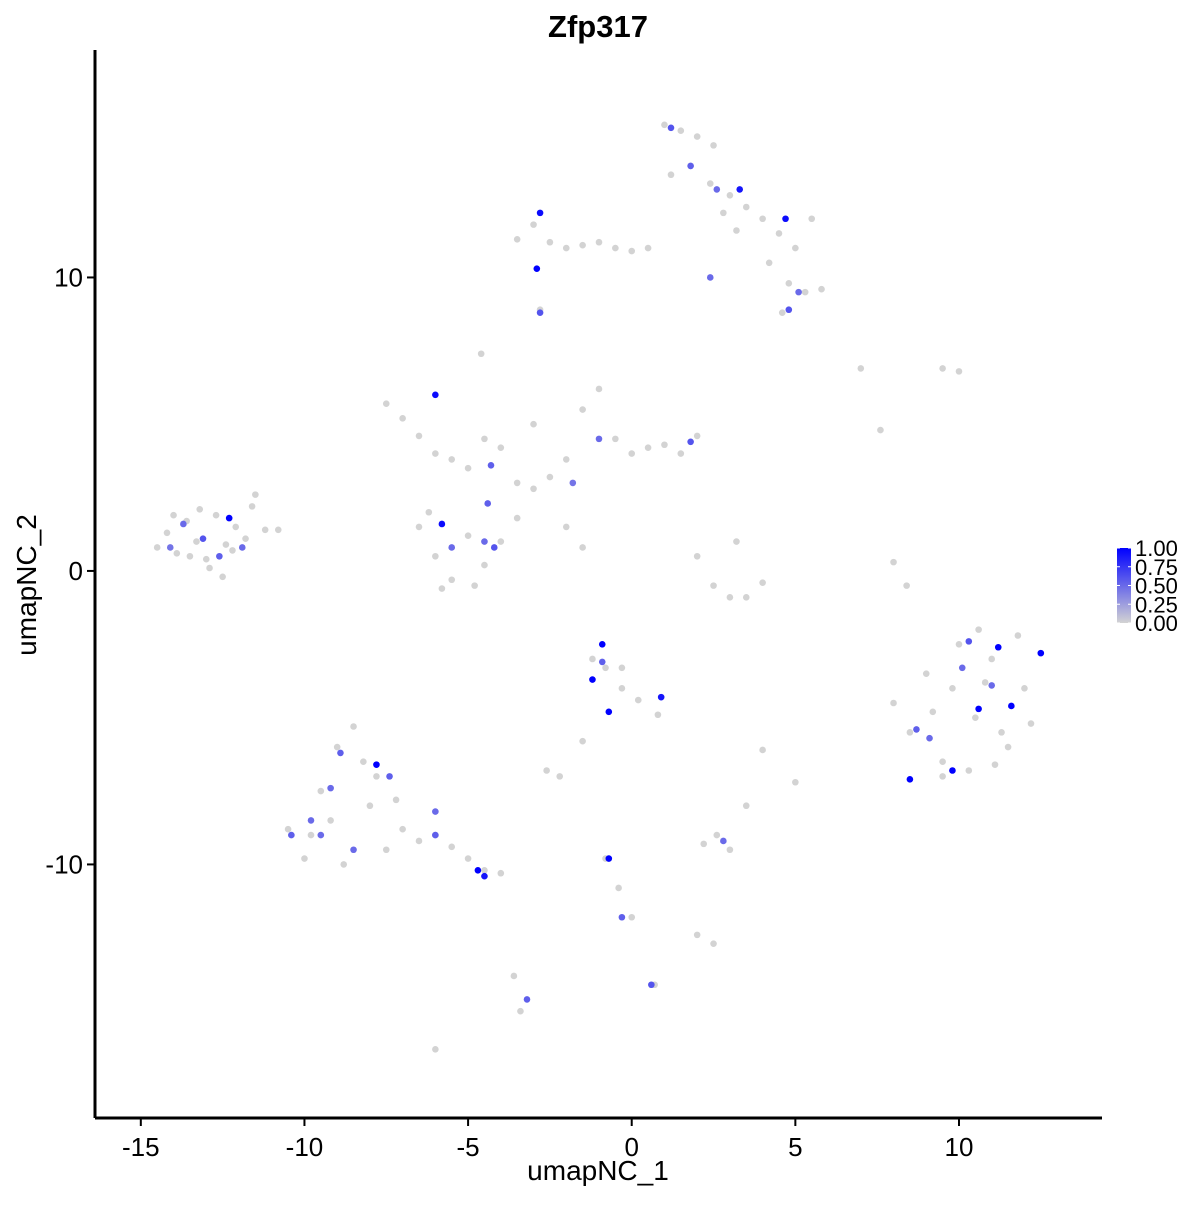  What do you see at coordinates (76, 571) in the screenshot?
I see `y-tick-label: 0` at bounding box center [76, 571].